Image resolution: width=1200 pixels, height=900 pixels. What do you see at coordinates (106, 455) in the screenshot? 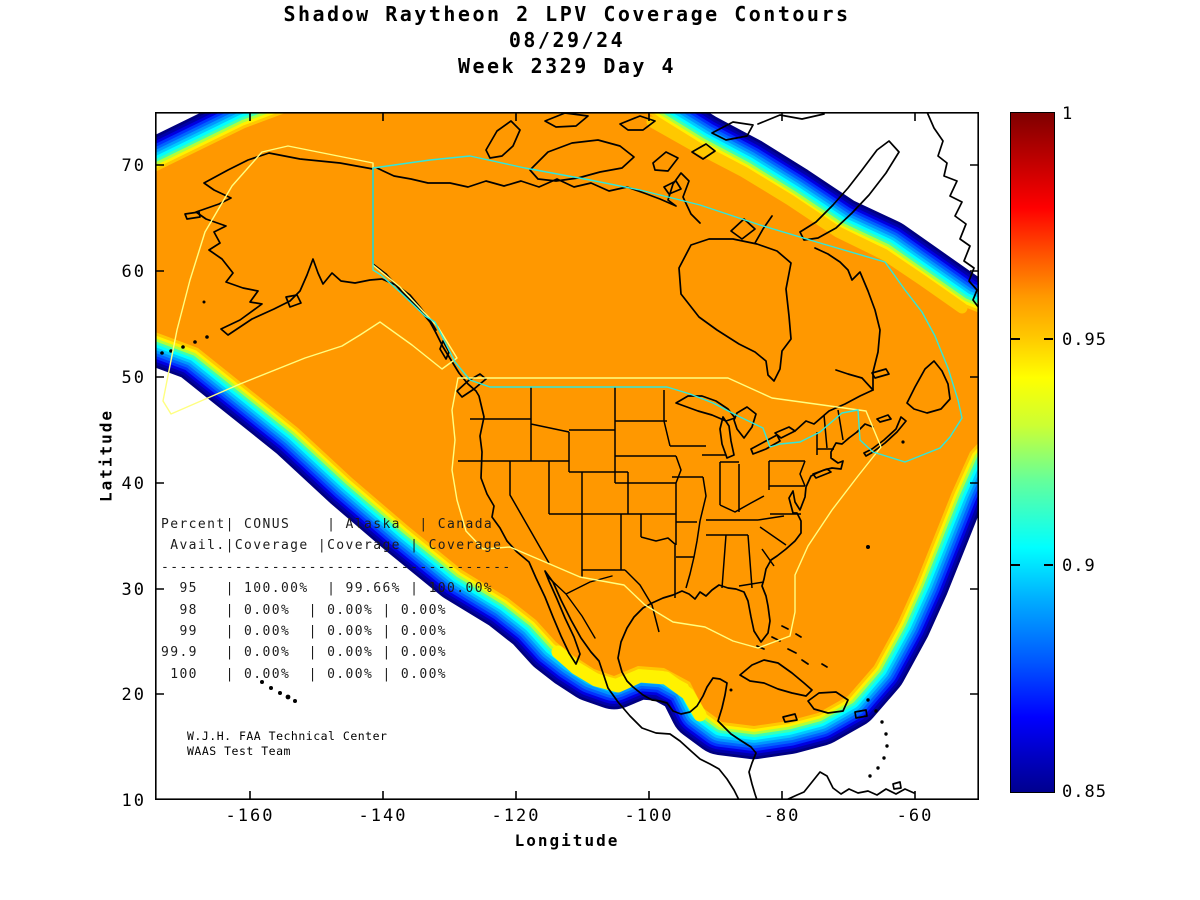
I see `y-axis-label: Latitude` at bounding box center [106, 455].